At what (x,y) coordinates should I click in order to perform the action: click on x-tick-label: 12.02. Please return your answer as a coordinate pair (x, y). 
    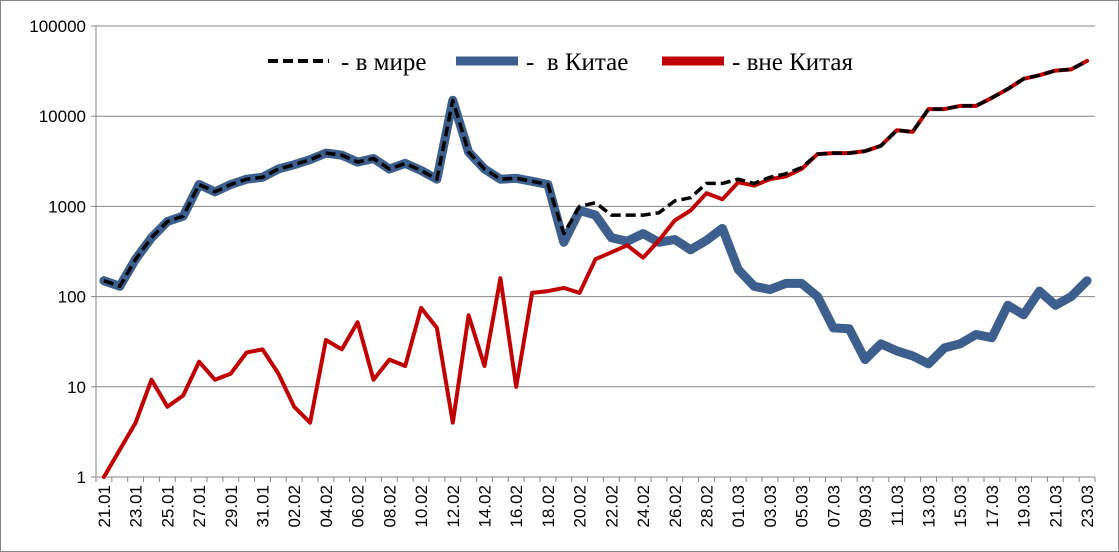
    Looking at the image, I should click on (453, 506).